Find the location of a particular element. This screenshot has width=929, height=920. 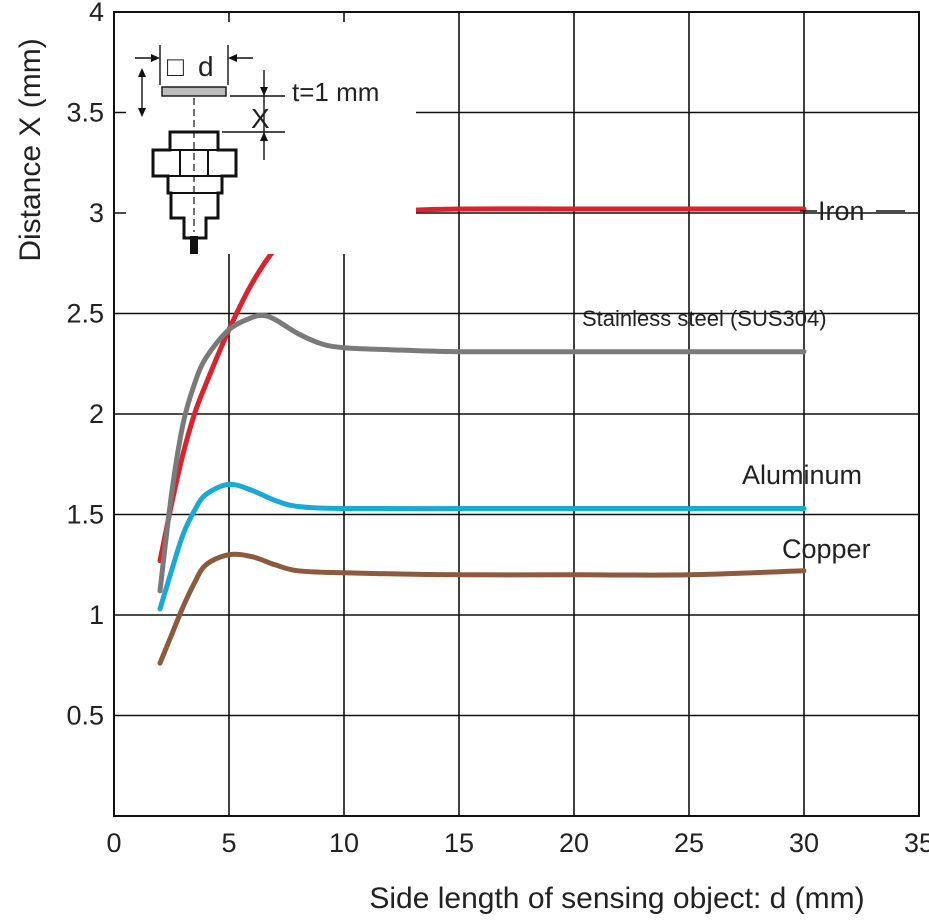

x-tick-label: 15 is located at coordinates (459, 843).